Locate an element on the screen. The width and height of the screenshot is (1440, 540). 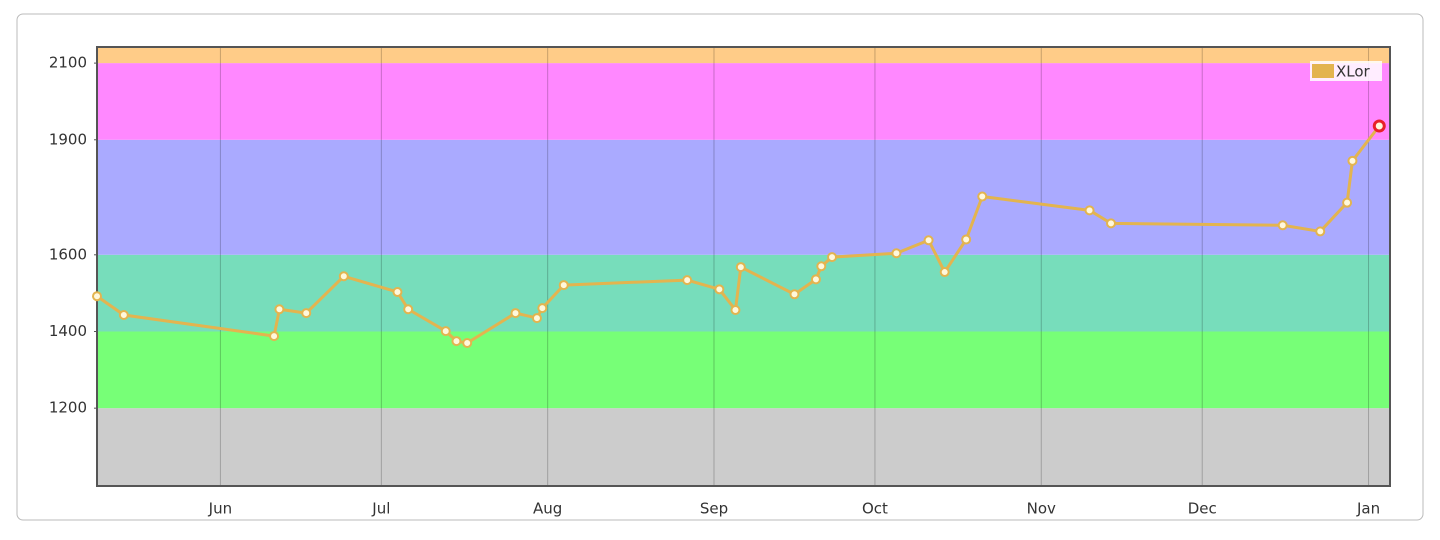
latest-point is located at coordinates (1379, 126).